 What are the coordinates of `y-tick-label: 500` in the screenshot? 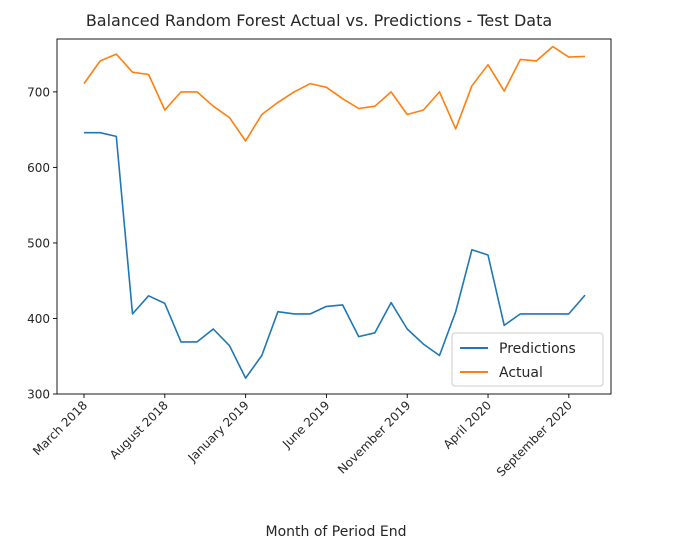 It's located at (38, 243).